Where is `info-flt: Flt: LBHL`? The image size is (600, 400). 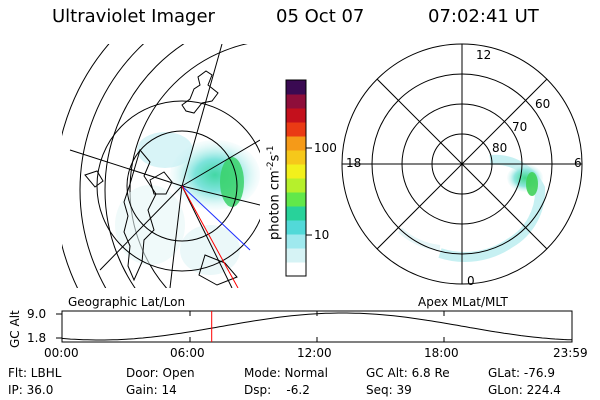 info-flt: Flt: LBHL is located at coordinates (35, 373).